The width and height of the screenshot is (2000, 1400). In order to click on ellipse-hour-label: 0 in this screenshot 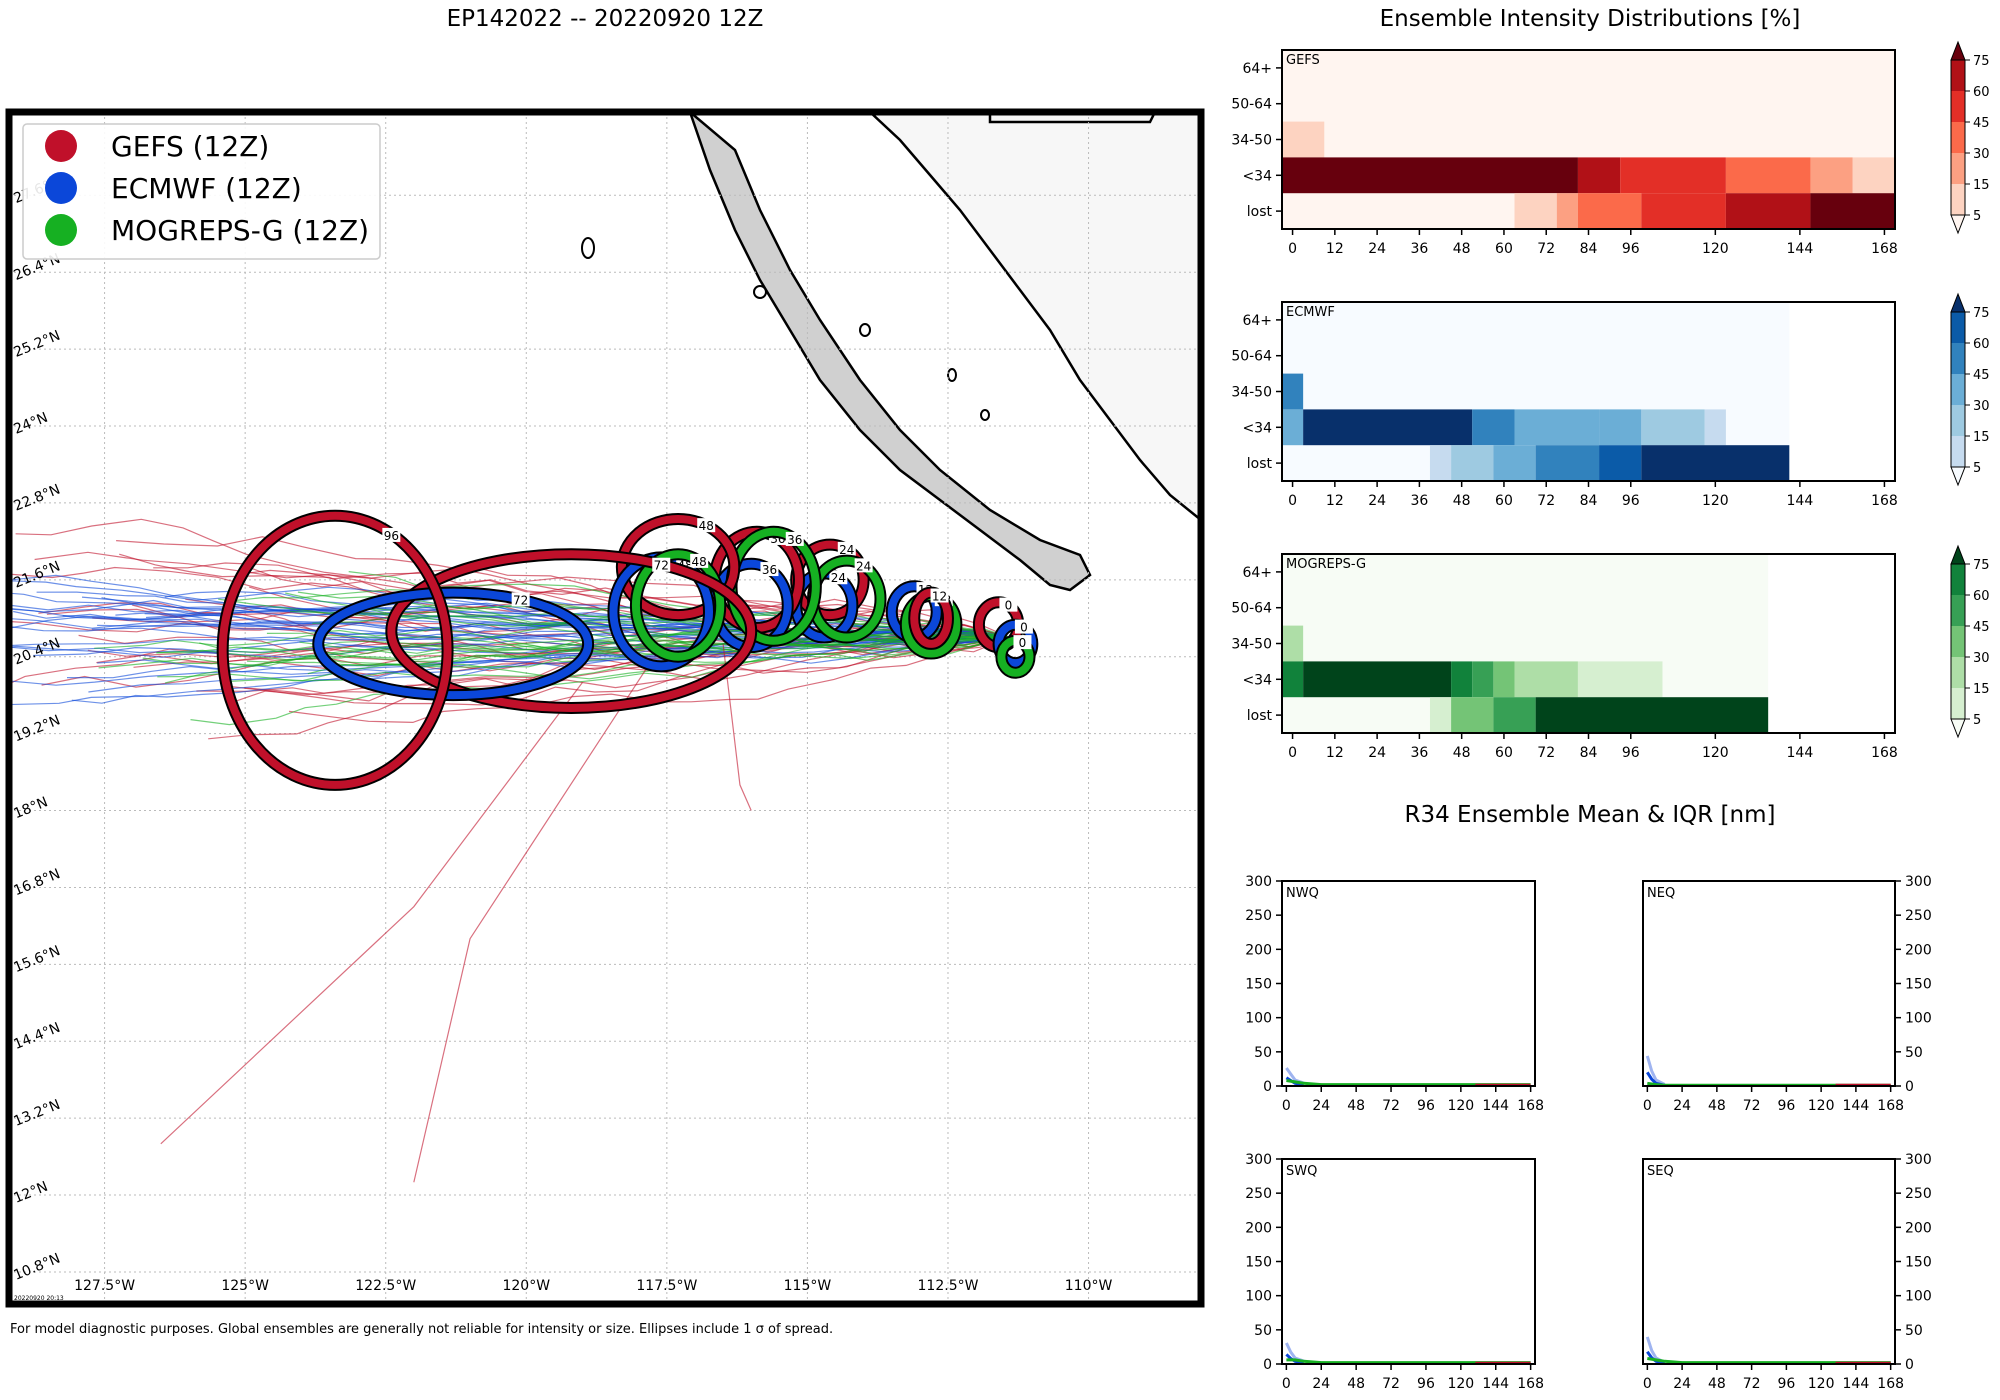, I will do `click(1023, 643)`.